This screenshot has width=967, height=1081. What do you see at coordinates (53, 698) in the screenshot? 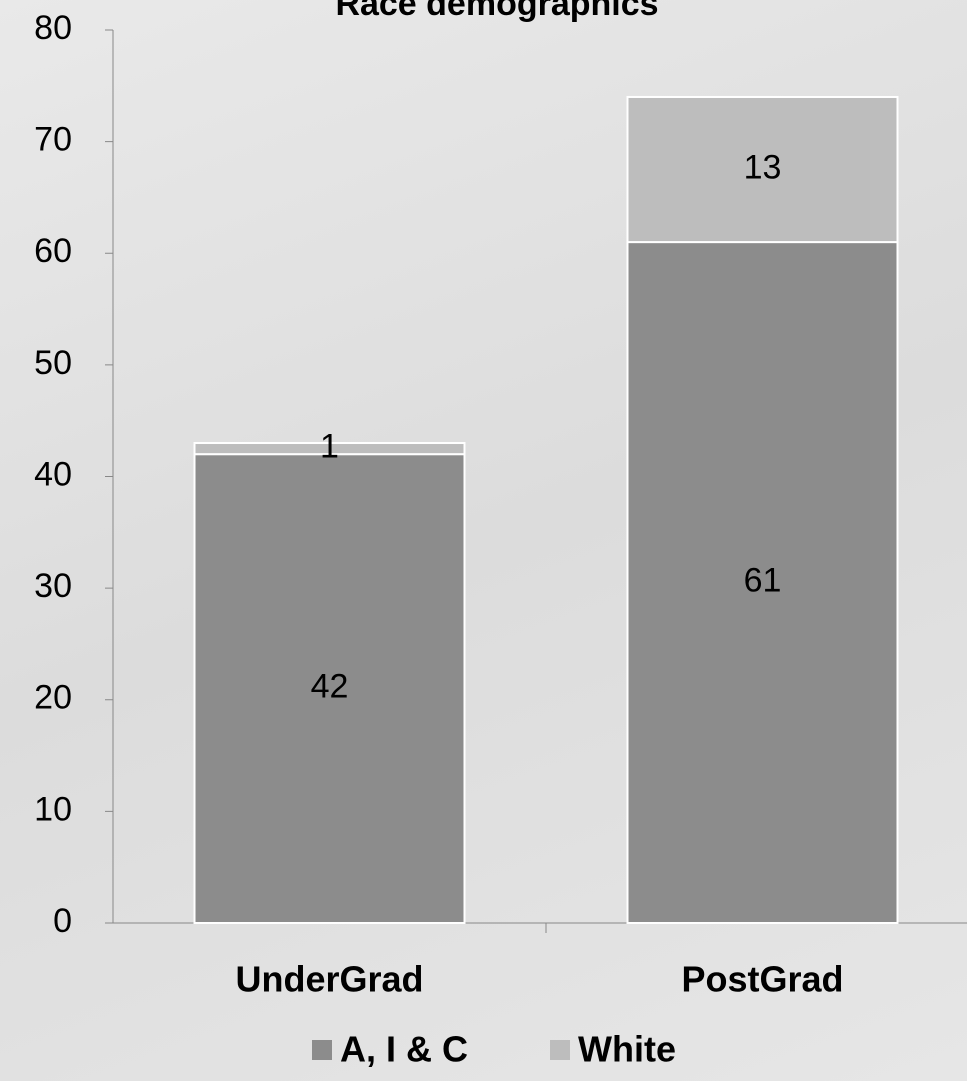
I see `y-tick-label: 20` at bounding box center [53, 698].